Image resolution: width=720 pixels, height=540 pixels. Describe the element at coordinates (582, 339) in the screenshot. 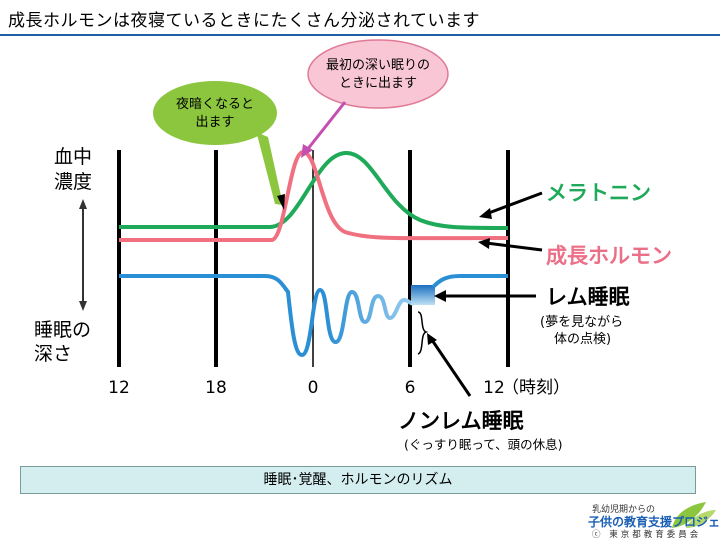

I see `legend-rem-sub2: 体の点検)` at that location.